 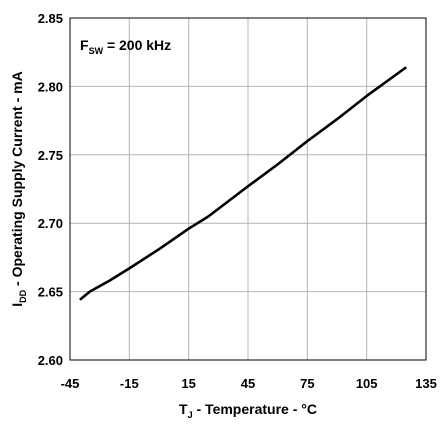 I want to click on y-tick-label: 2.70, so click(x=50, y=223).